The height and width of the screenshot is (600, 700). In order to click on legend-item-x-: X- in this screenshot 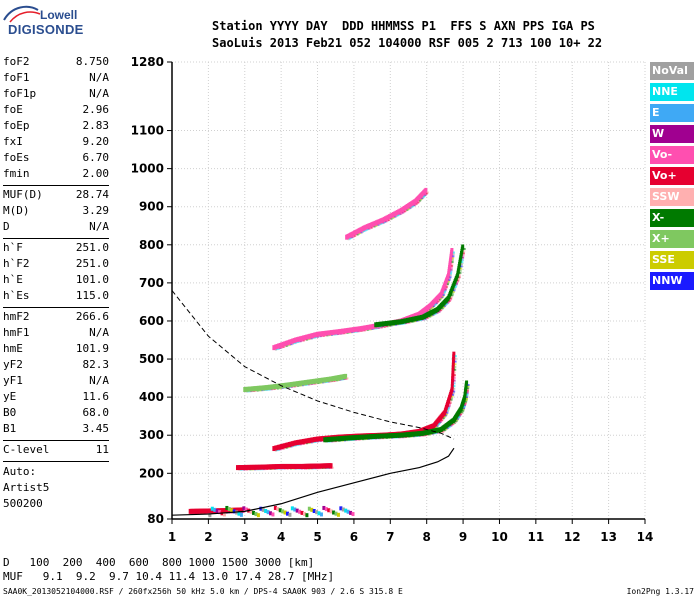, I will do `click(672, 218)`.